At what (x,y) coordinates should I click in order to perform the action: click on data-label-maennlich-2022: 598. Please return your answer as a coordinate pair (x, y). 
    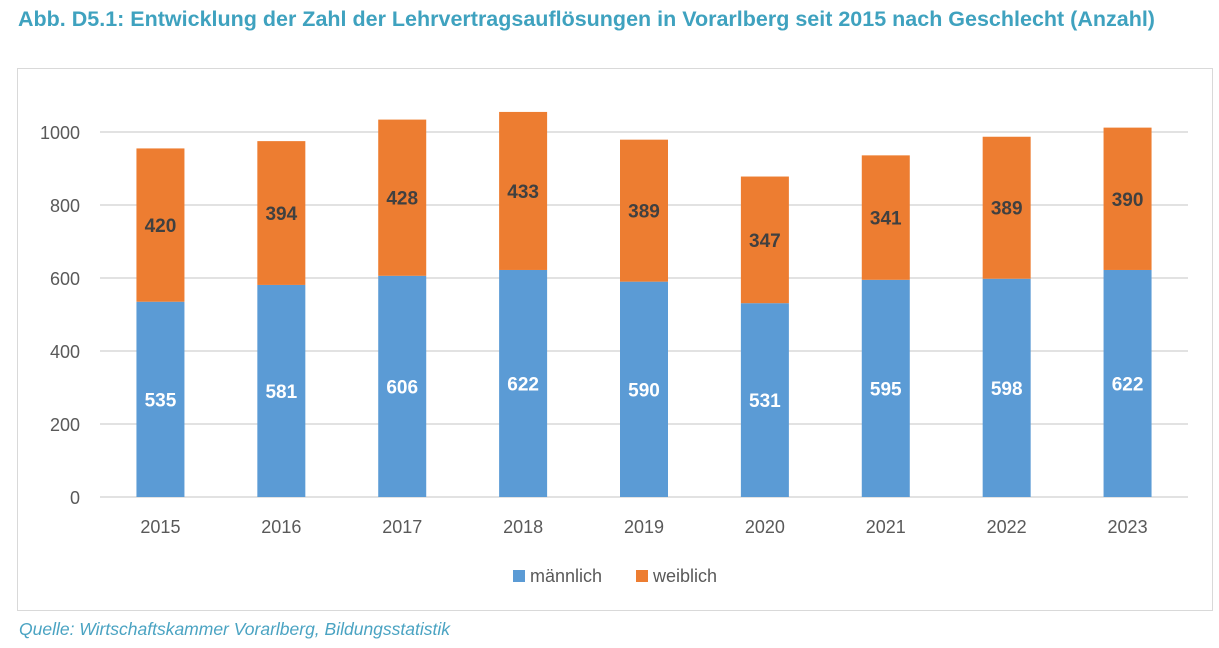
    Looking at the image, I should click on (1007, 389).